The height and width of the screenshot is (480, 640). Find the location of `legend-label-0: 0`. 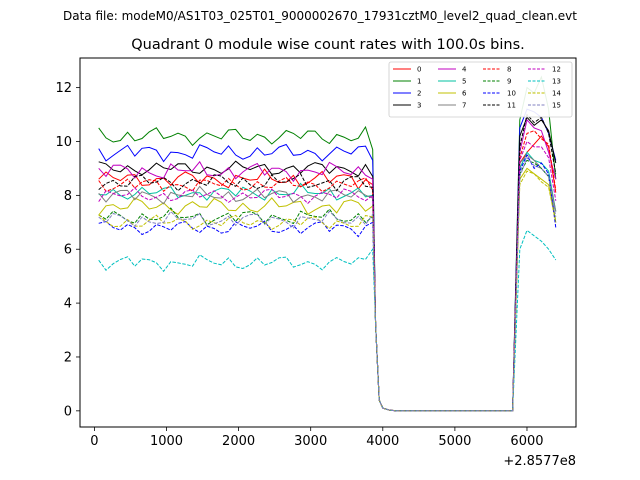

legend-label-0: 0 is located at coordinates (419, 70).